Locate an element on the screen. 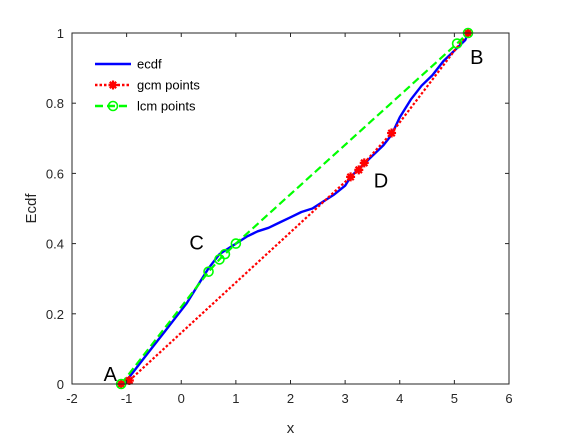 The height and width of the screenshot is (437, 562). y-tick-label: 0.8 is located at coordinates (55, 103).